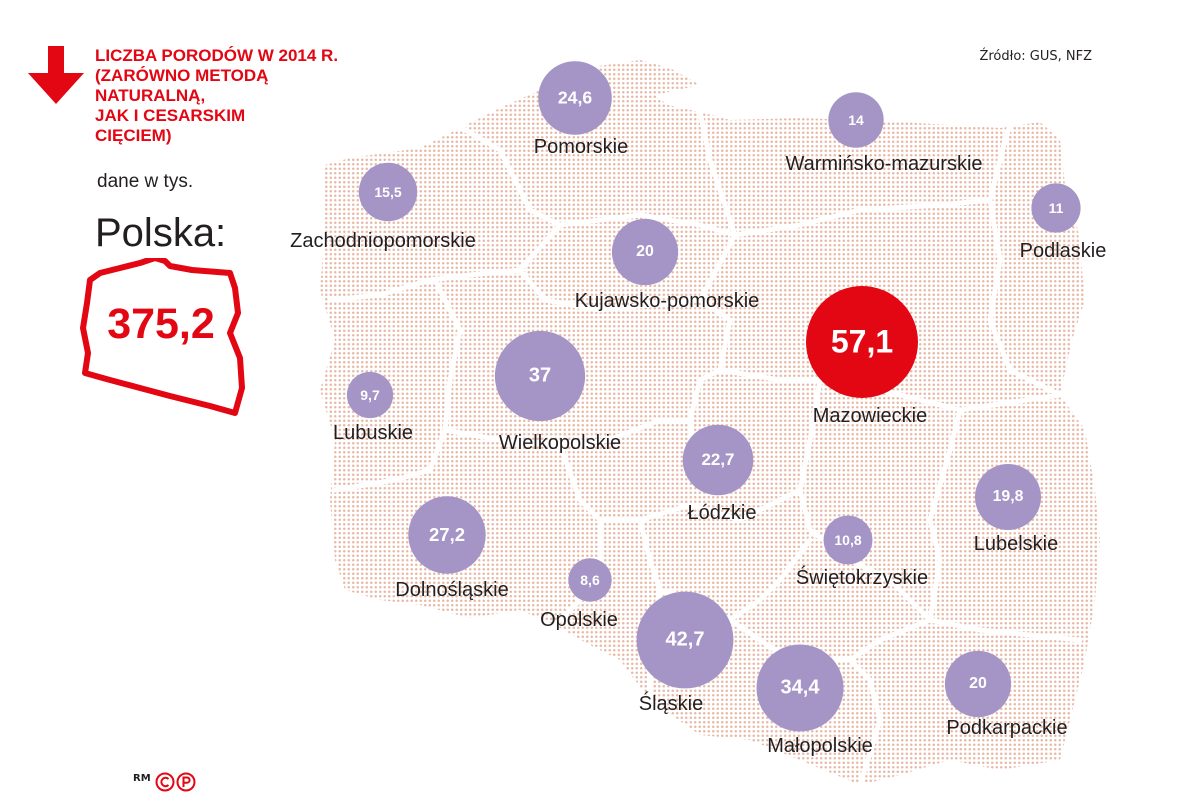 This screenshot has width=1200, height=798. What do you see at coordinates (579, 620) in the screenshot?
I see `region-name: Opolskie` at bounding box center [579, 620].